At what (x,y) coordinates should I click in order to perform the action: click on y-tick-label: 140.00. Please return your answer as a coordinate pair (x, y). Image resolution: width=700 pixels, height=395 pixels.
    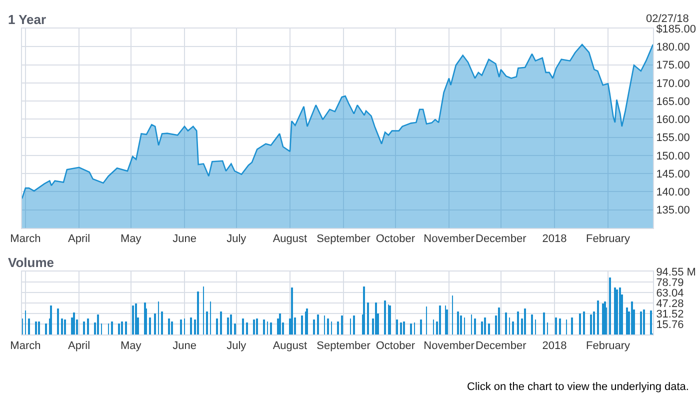
    Looking at the image, I should click on (673, 192).